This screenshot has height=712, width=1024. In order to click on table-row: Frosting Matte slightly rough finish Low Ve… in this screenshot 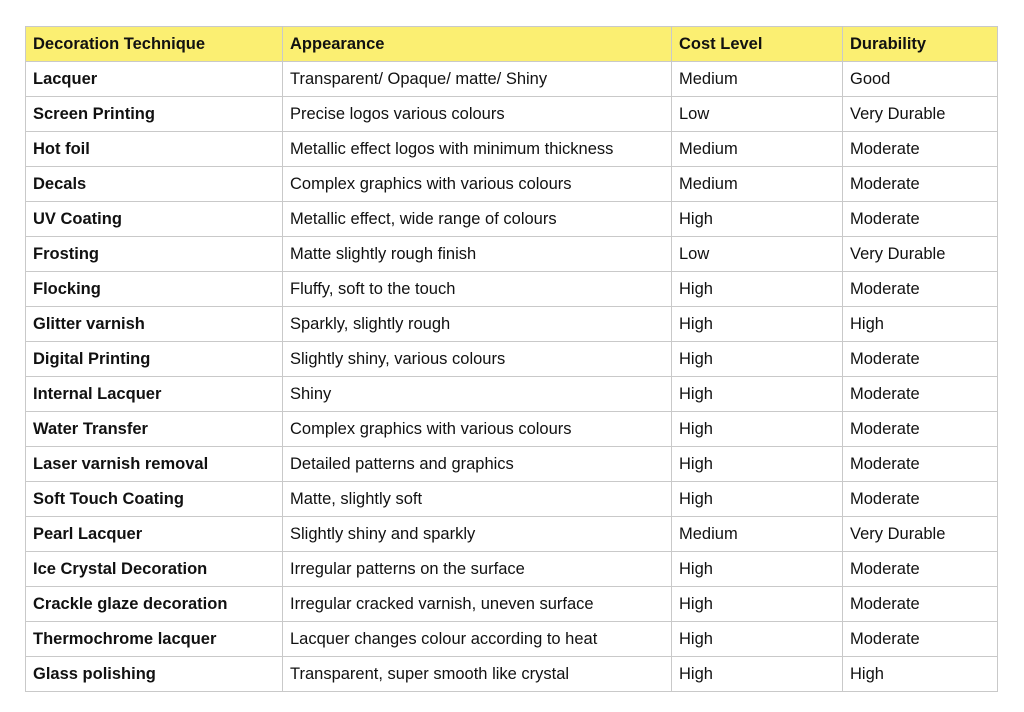, I will do `click(511, 254)`.